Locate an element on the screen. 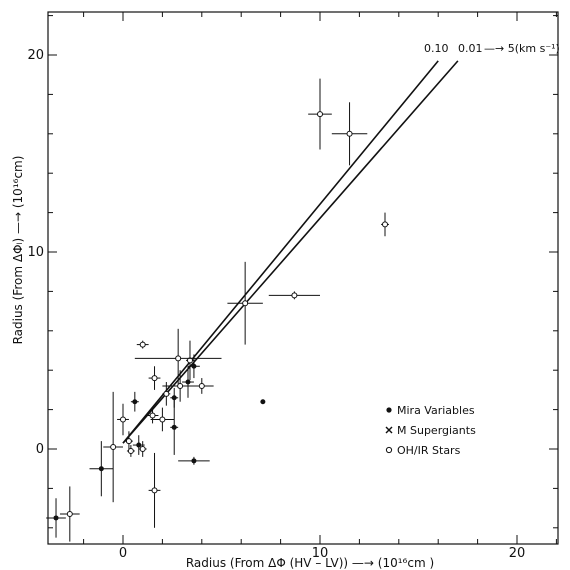  line-label-0-01: 0.01 is located at coordinates (470, 48).